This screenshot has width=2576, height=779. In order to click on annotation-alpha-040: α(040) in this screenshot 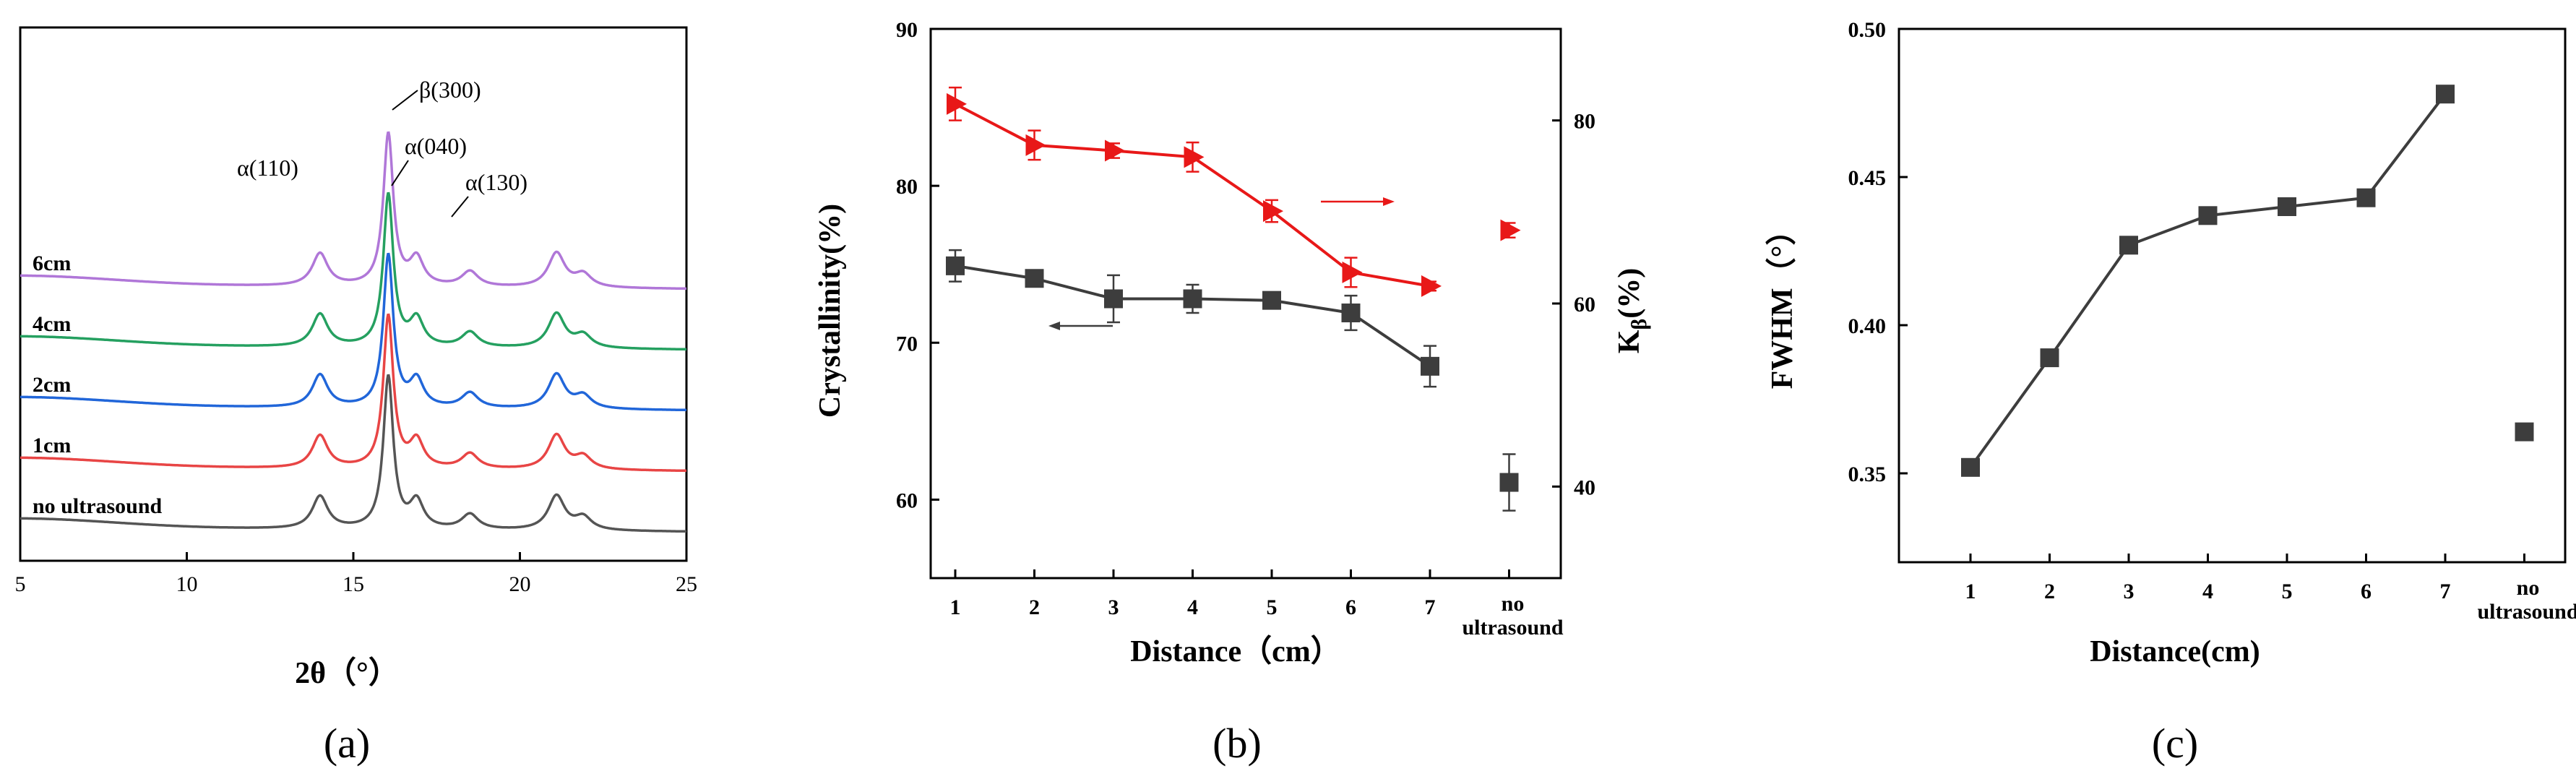, I will do `click(436, 146)`.